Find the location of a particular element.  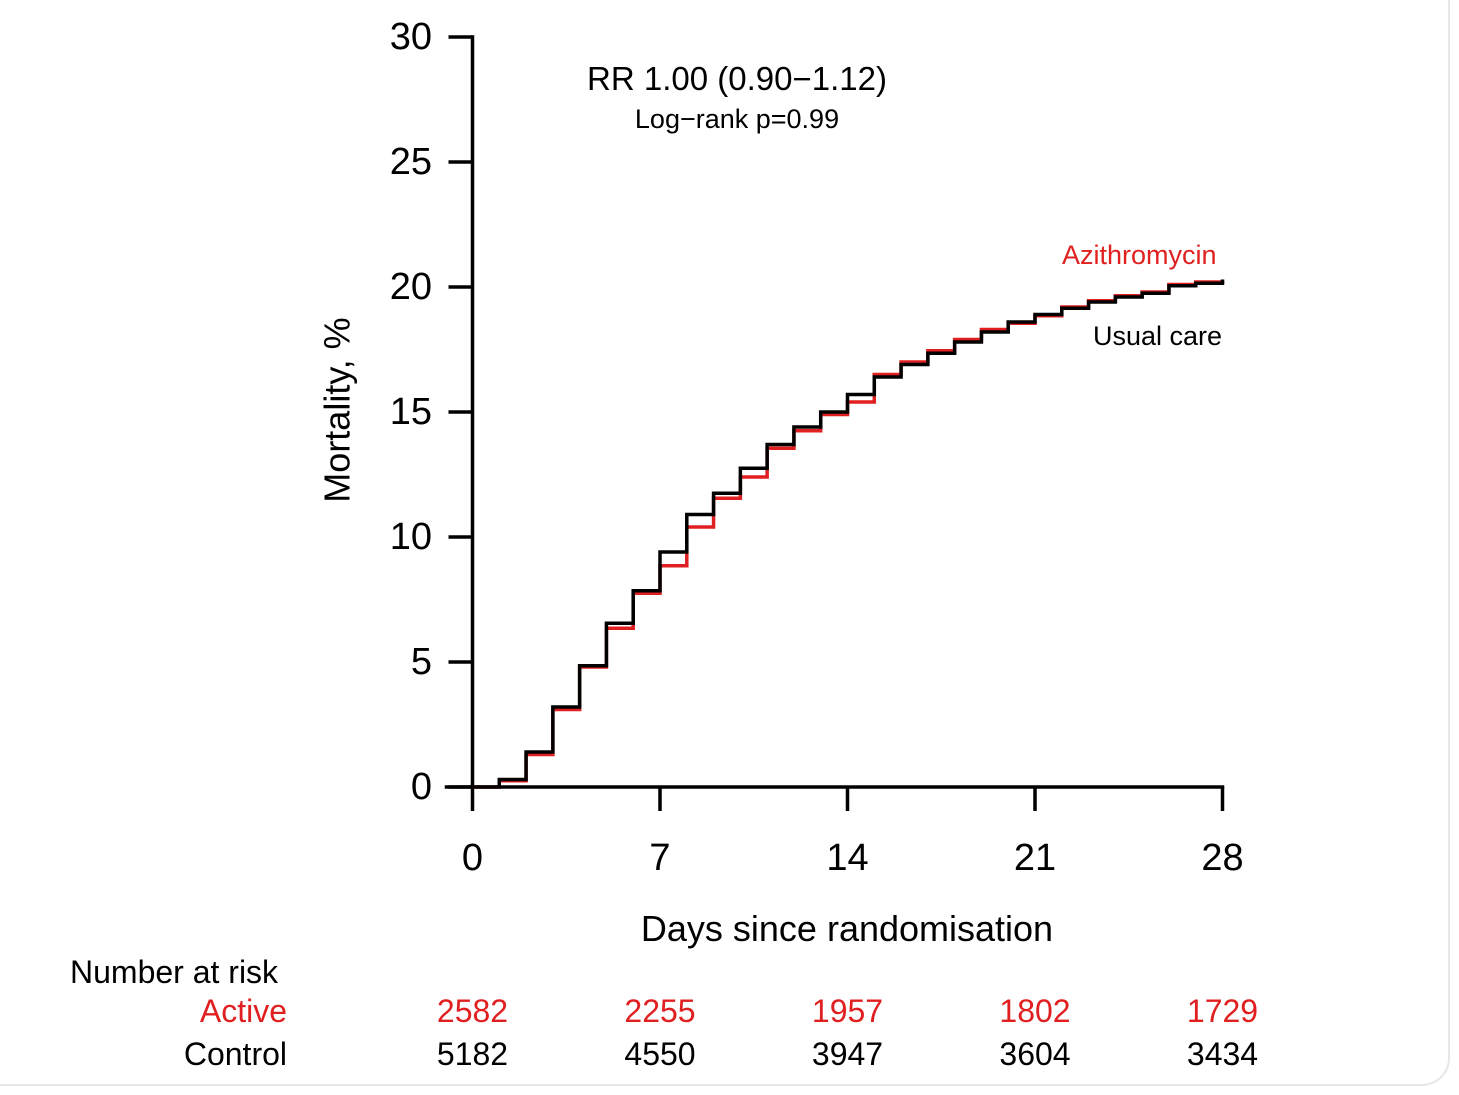

y-tick-label: 10 is located at coordinates (410, 537).